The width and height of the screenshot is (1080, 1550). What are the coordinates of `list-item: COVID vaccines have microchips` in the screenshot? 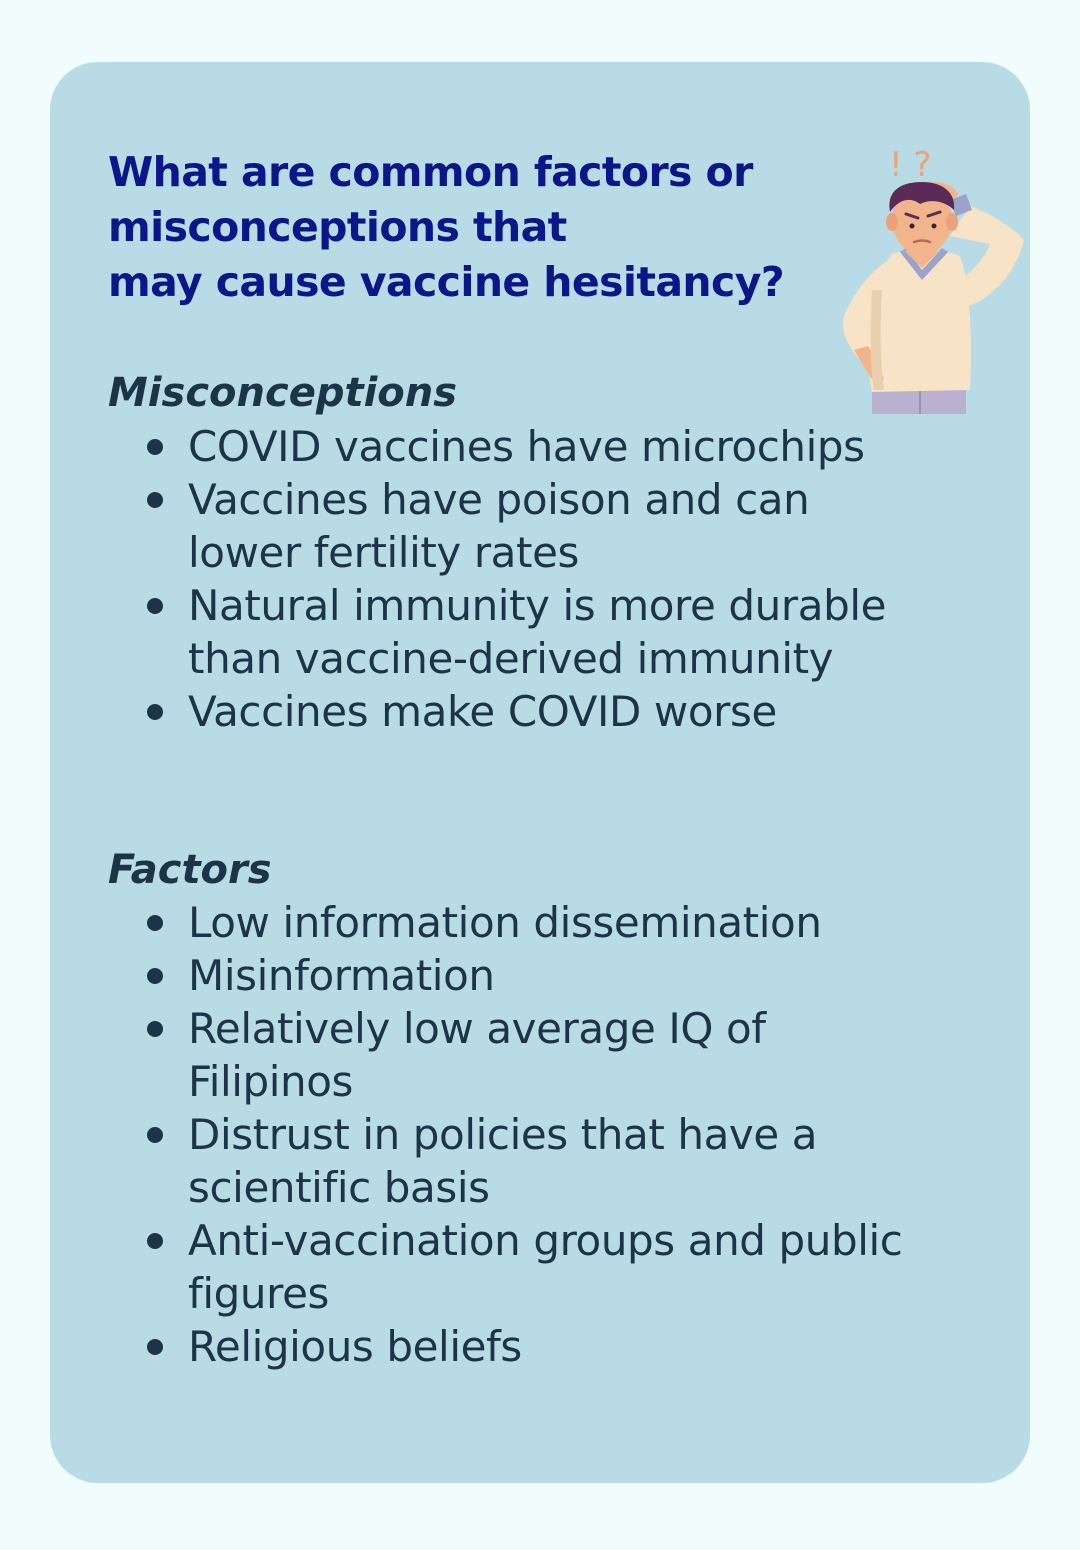 It's located at (567, 446).